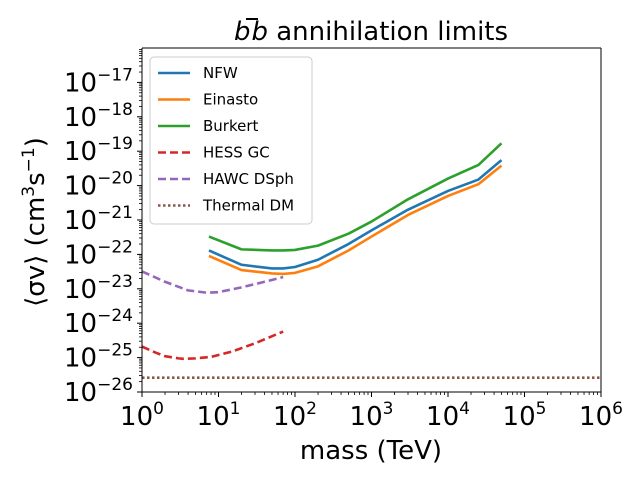 The width and height of the screenshot is (640, 480). Describe the element at coordinates (98, 253) in the screenshot. I see `y-tick-label: 10−22` at that location.